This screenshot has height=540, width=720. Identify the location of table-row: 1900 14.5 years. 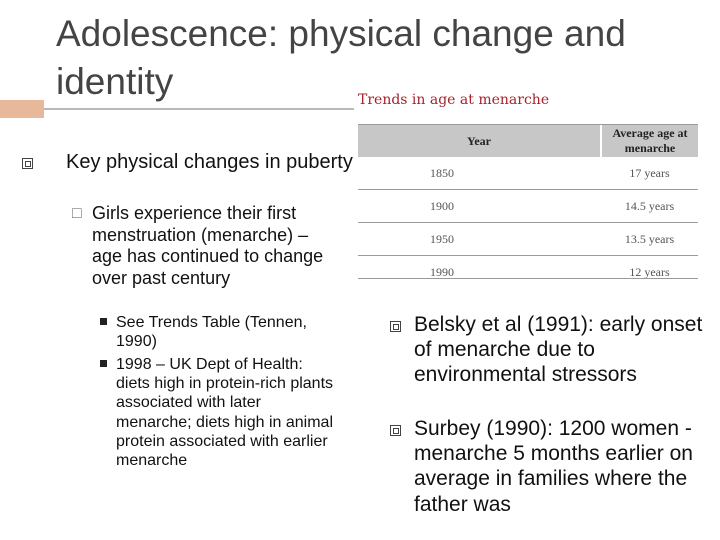
(528, 206).